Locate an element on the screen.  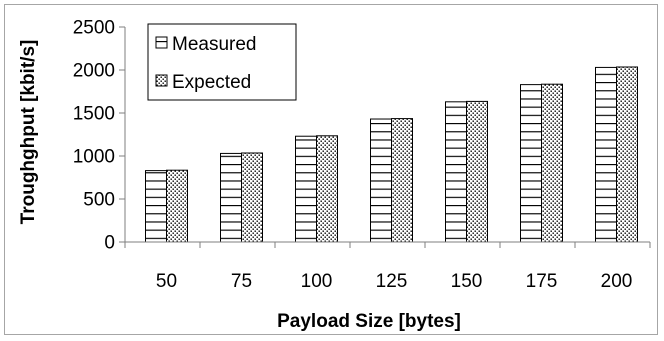
legend-box is located at coordinates (222, 62).